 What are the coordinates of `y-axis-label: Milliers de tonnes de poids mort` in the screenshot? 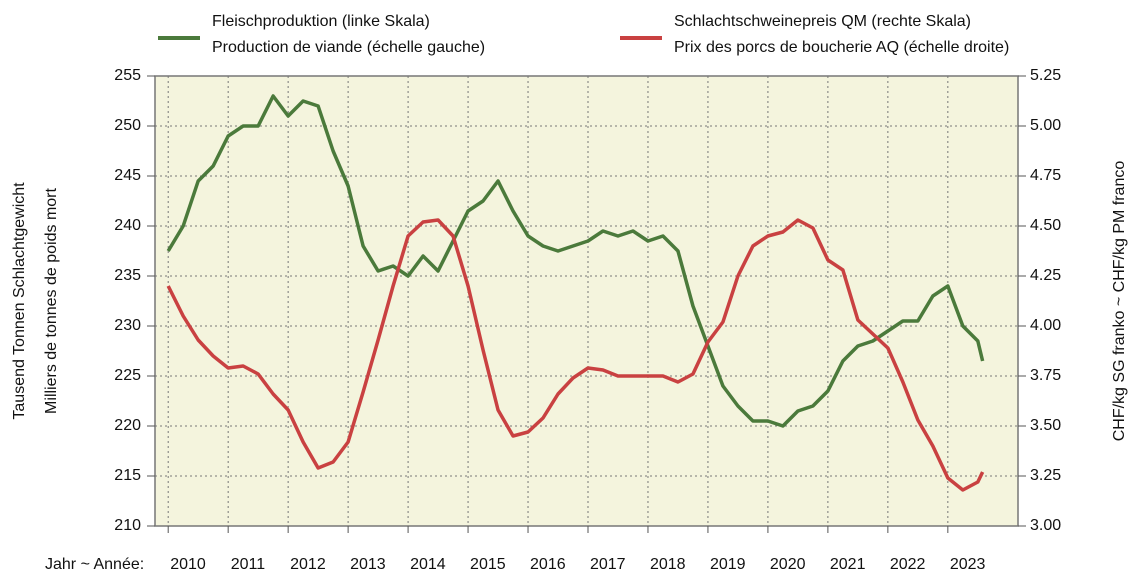 It's located at (51, 301).